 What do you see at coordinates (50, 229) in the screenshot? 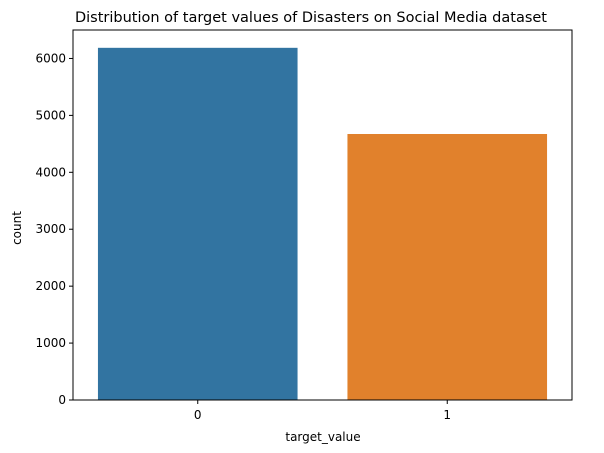
I see `y-tick-label: 3000` at bounding box center [50, 229].